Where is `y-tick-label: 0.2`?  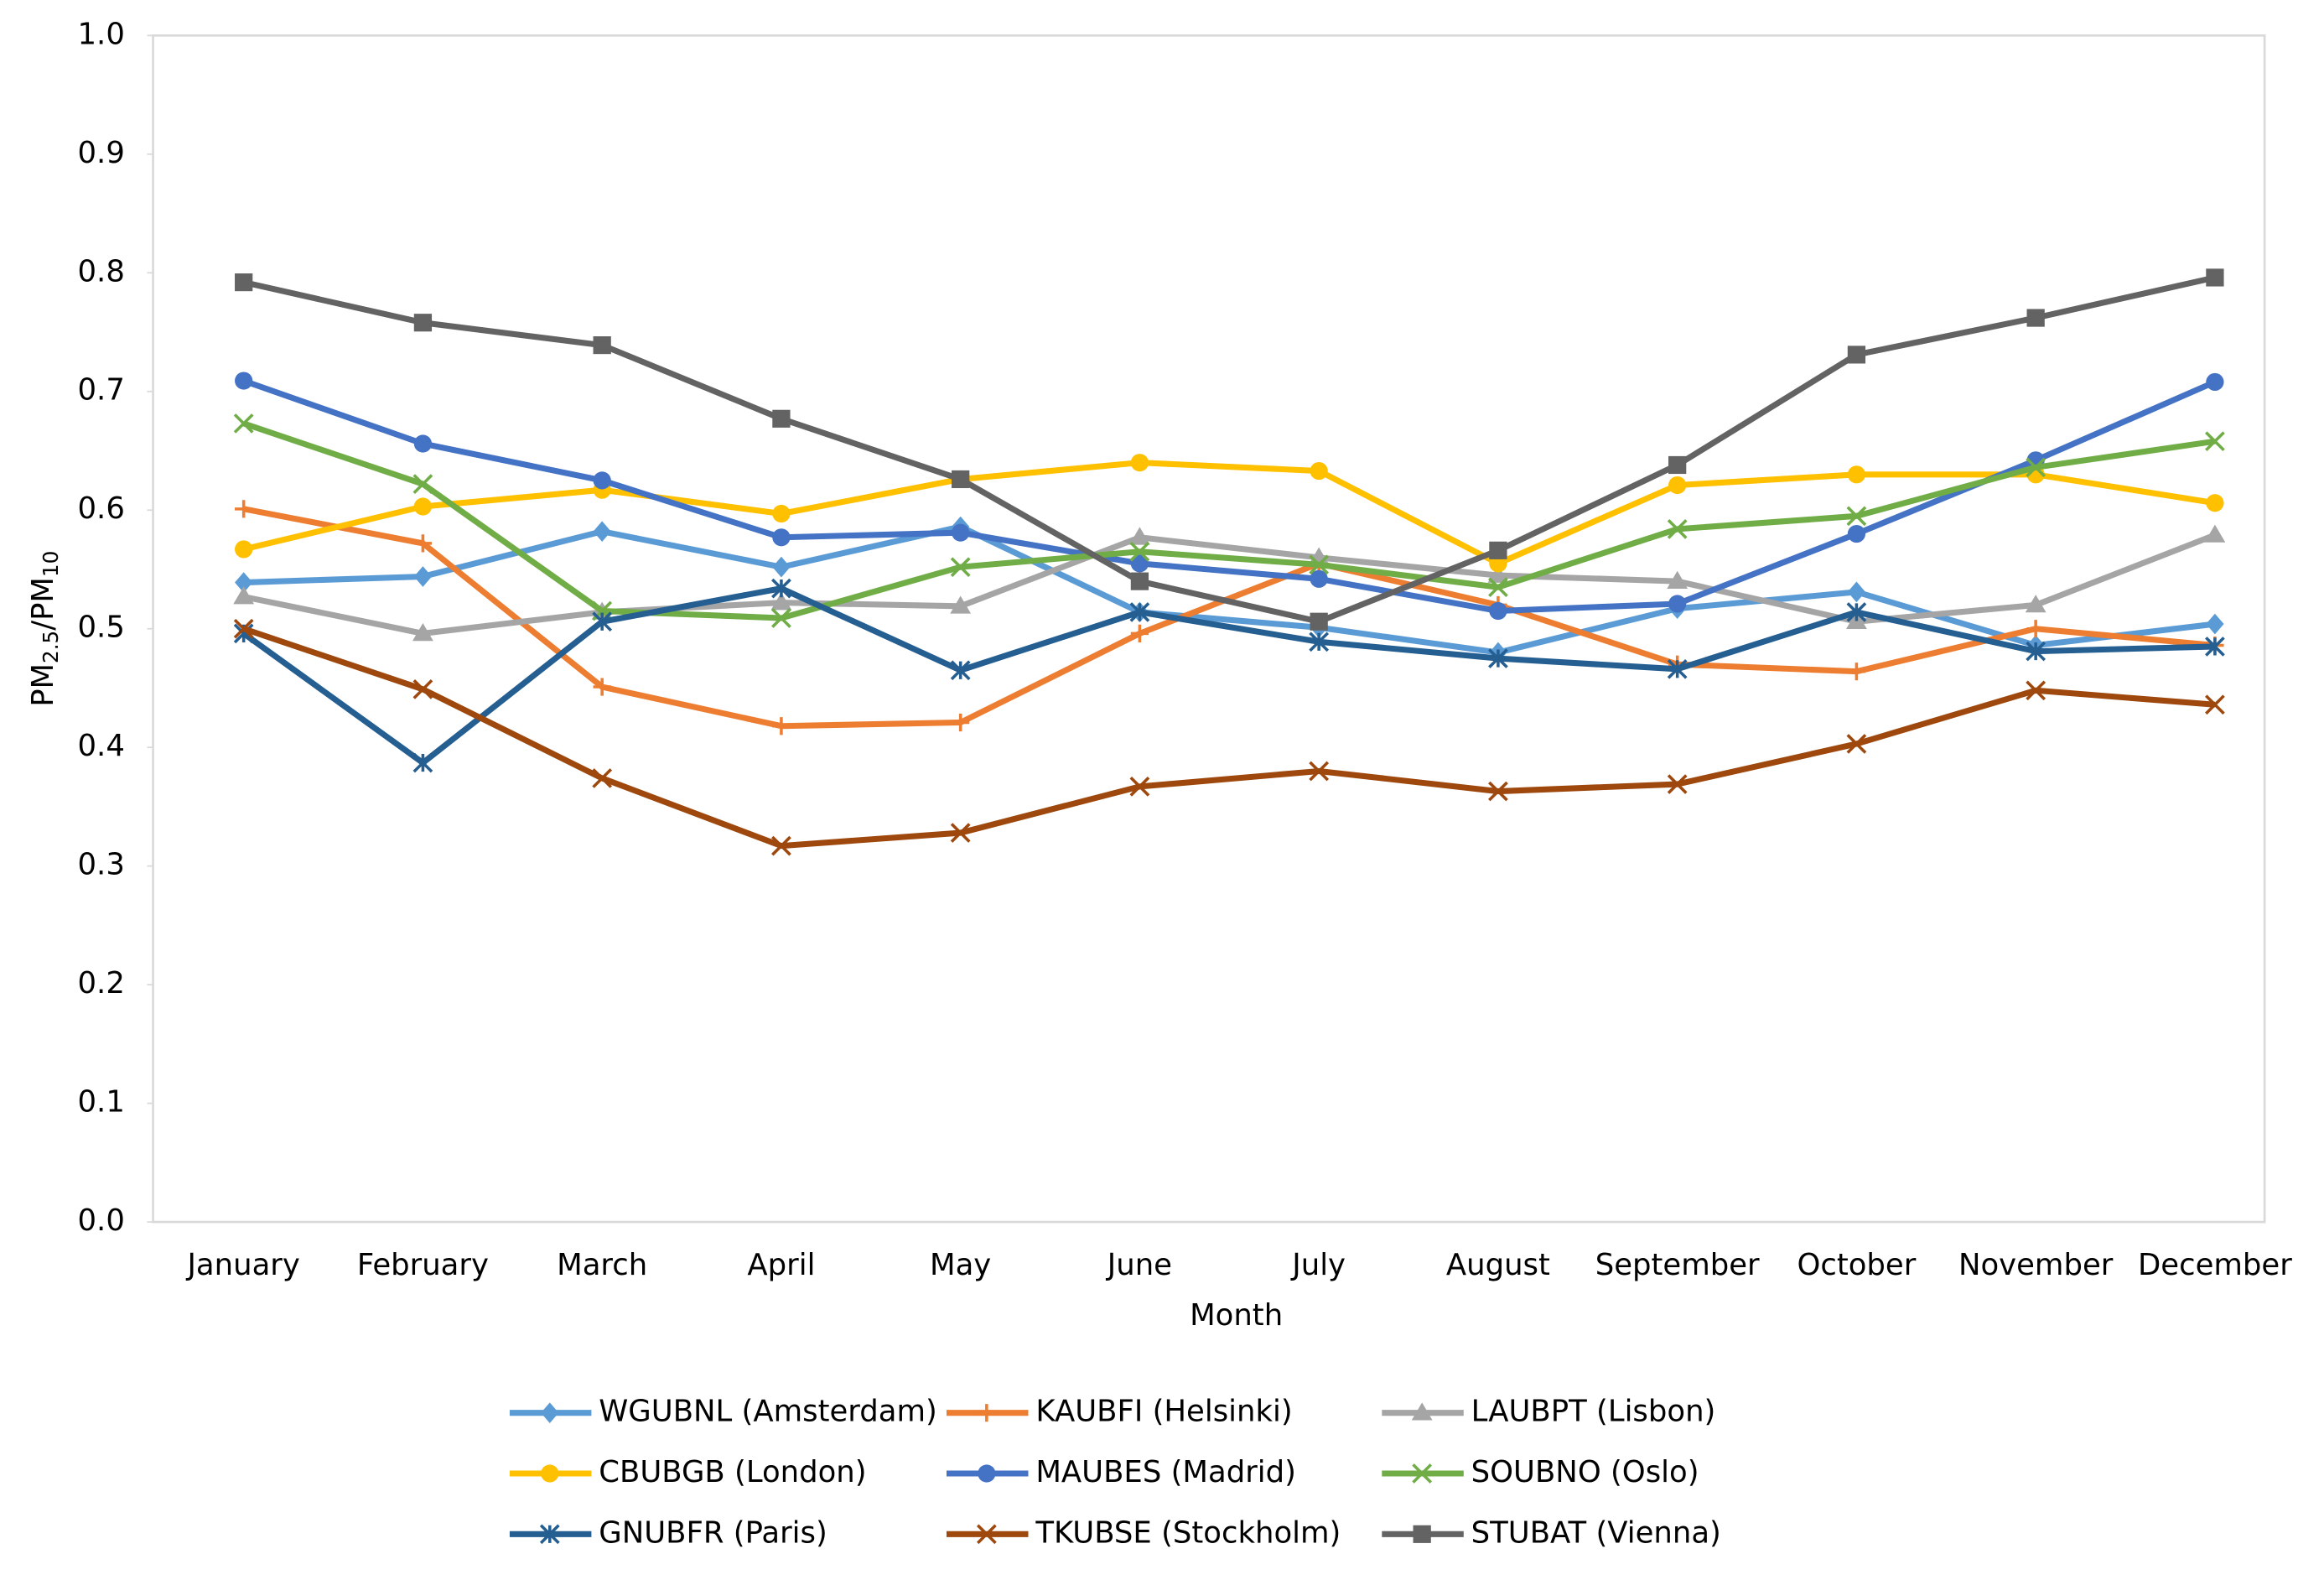 y-tick-label: 0.2 is located at coordinates (101, 983).